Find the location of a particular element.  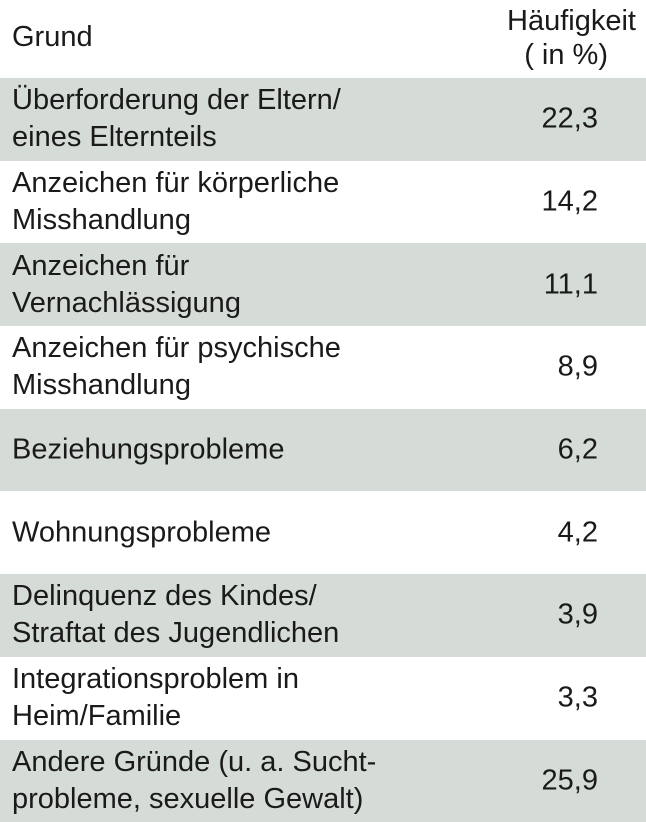

row-reason: Anzeichen für psychische Misshandlung is located at coordinates (176, 367).